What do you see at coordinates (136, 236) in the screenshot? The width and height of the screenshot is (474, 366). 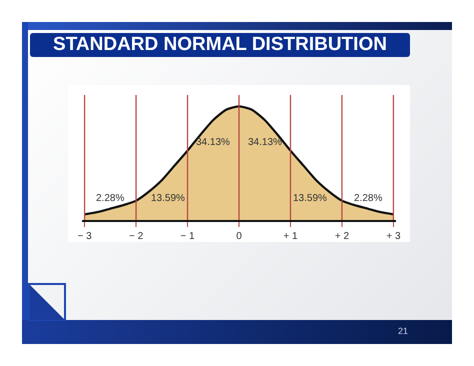 I see `x-tick-label: − 2` at bounding box center [136, 236].